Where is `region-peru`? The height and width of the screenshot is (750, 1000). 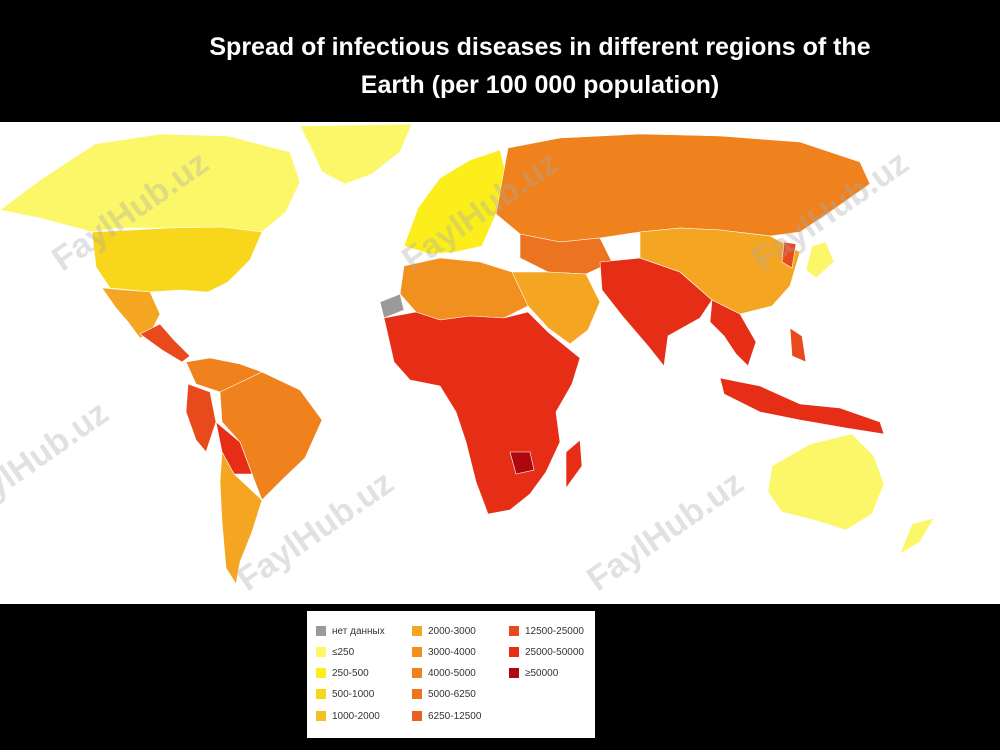 region-peru is located at coordinates (201, 418).